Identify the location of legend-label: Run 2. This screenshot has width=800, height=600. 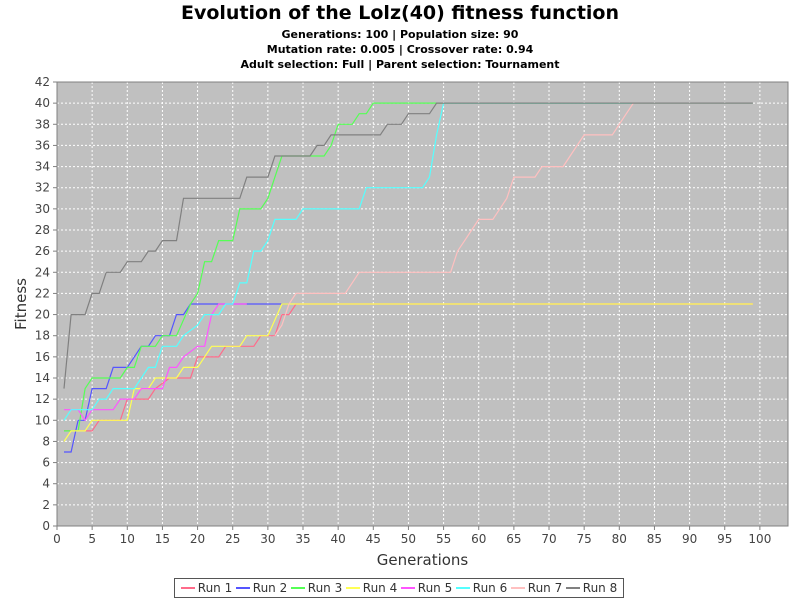
(270, 588).